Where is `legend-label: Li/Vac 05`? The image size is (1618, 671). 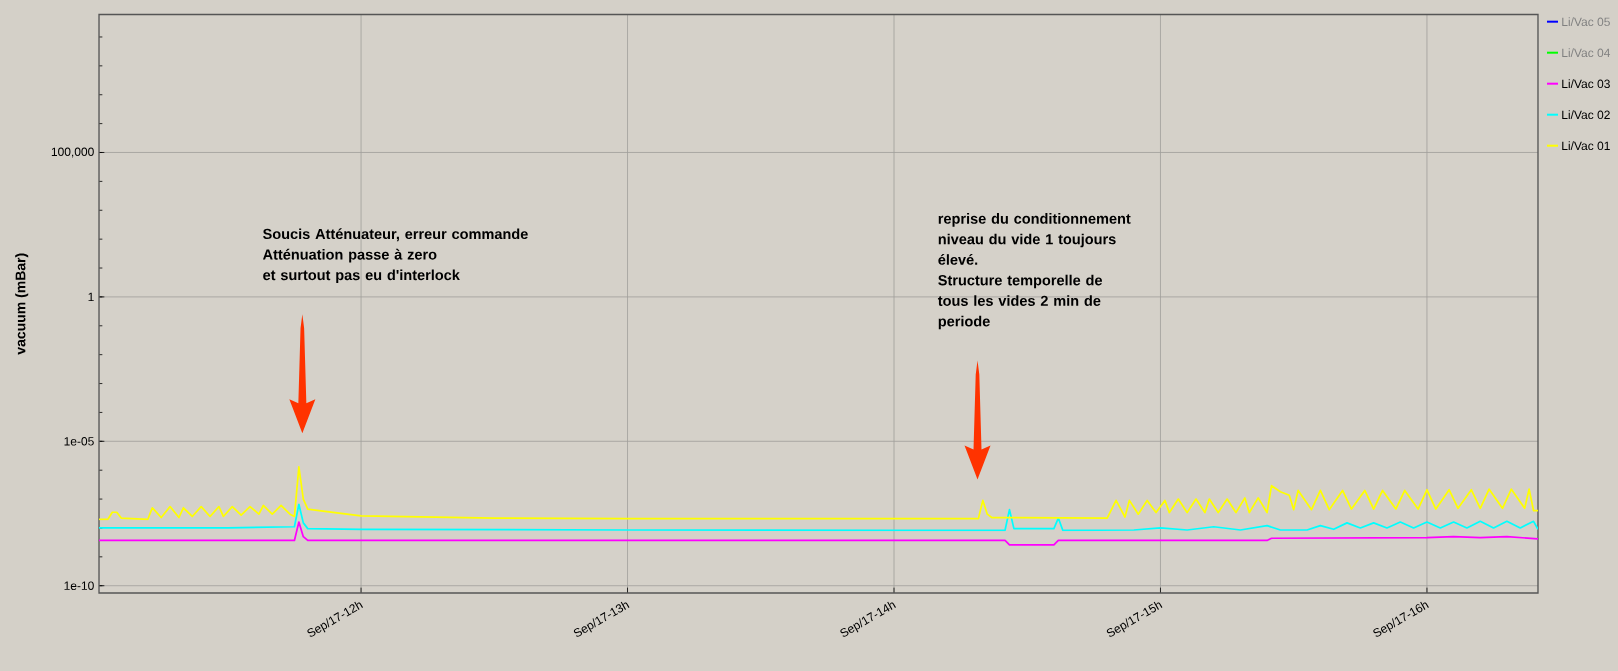
legend-label: Li/Vac 05 is located at coordinates (1586, 22).